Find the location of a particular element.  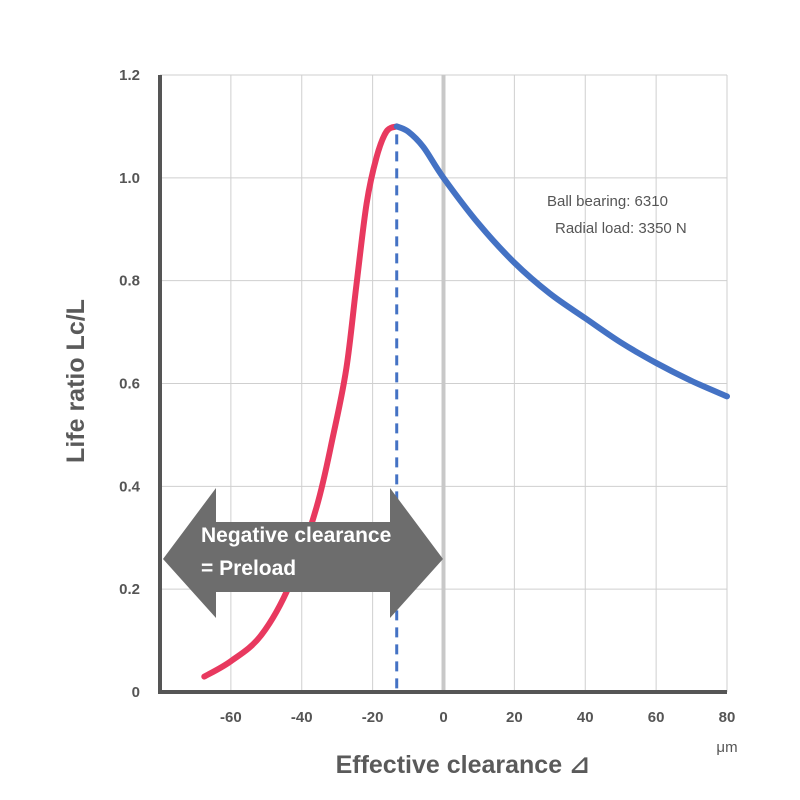

x-tick-label: 20 is located at coordinates (514, 717).